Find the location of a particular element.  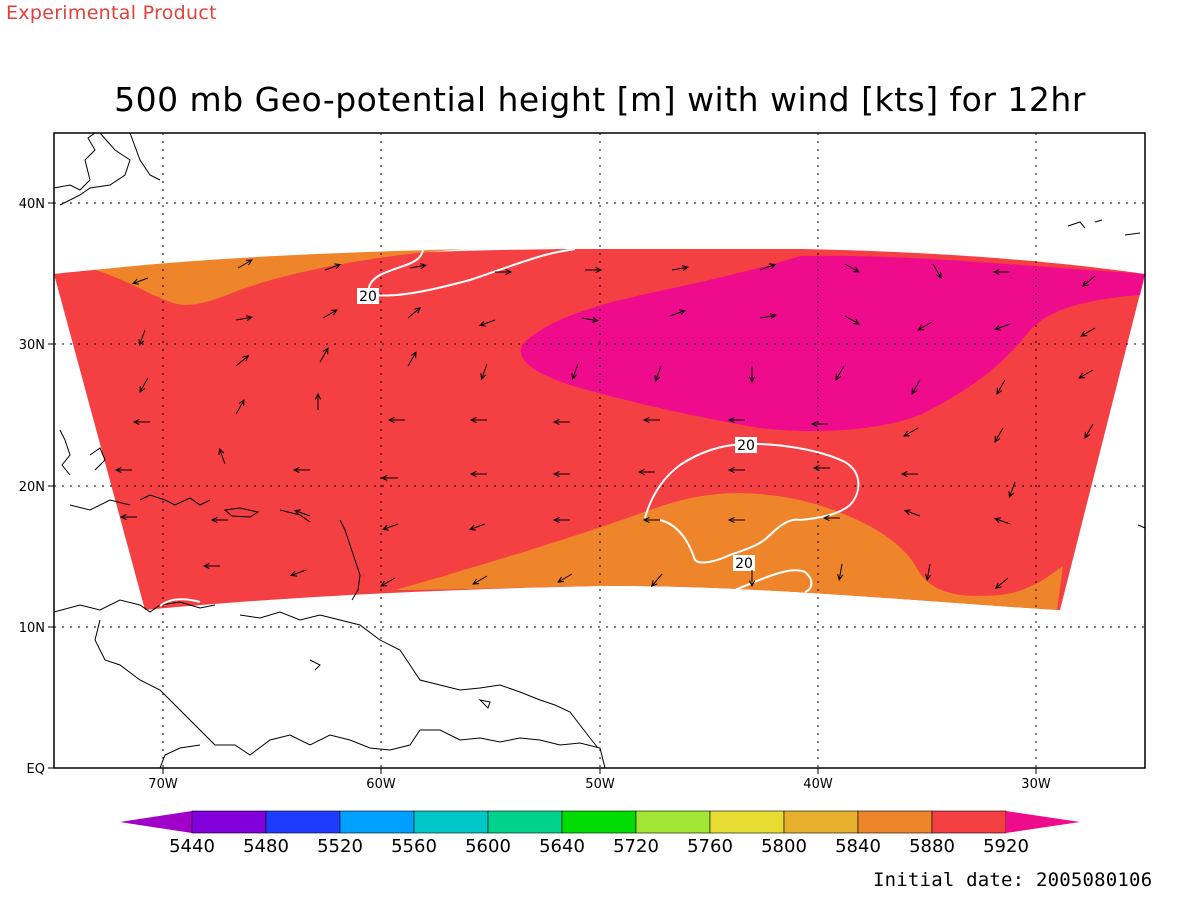

colorbar-level-label: 5600 is located at coordinates (488, 846).